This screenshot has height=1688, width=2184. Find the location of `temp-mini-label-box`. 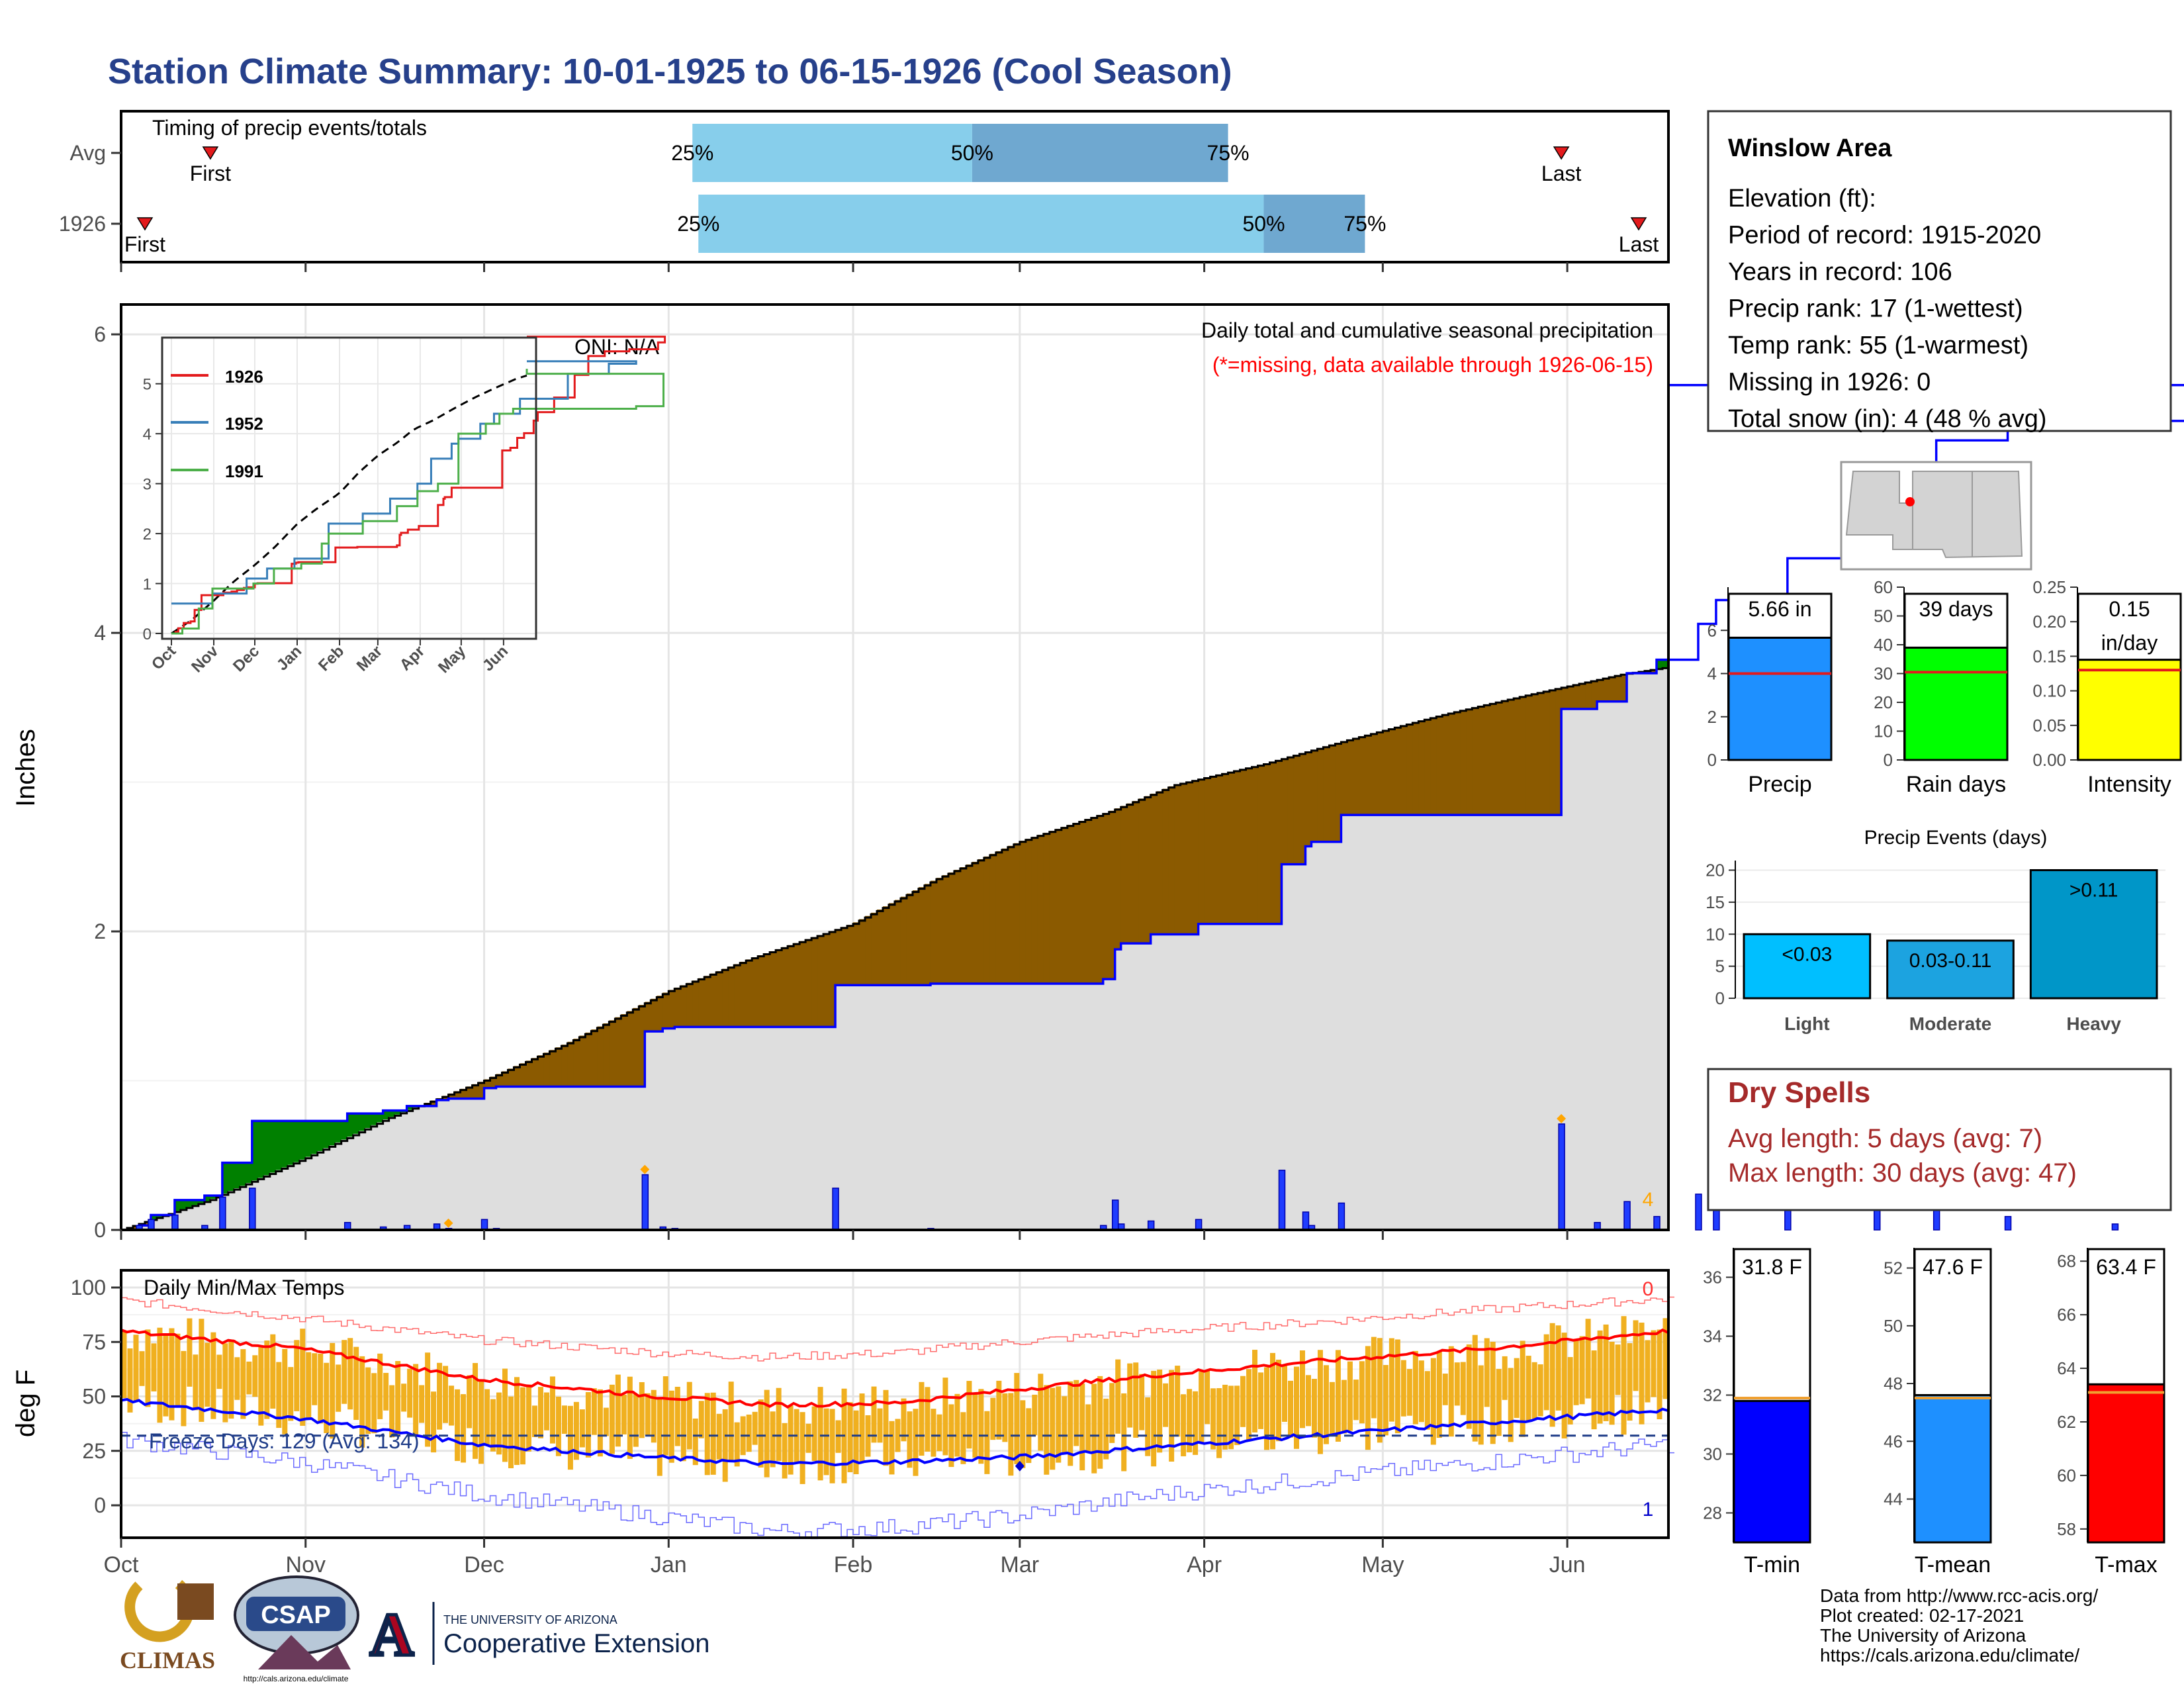

temp-mini-label-box is located at coordinates (2126, 1316).